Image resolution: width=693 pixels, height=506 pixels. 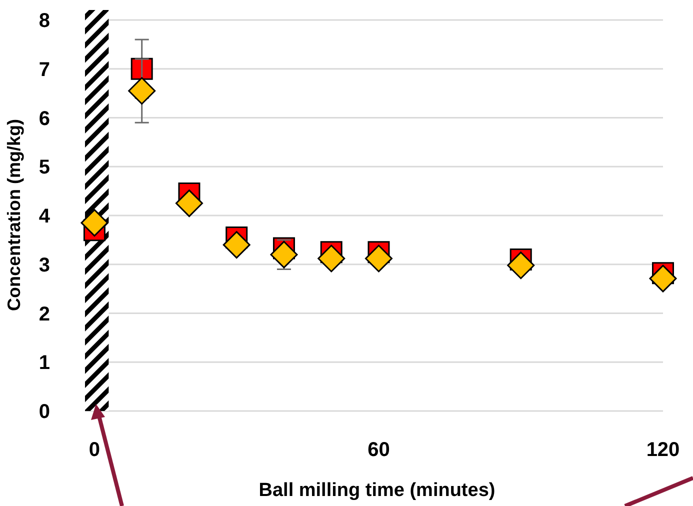 What do you see at coordinates (94, 450) in the screenshot?
I see `x-tick-label: 0` at bounding box center [94, 450].